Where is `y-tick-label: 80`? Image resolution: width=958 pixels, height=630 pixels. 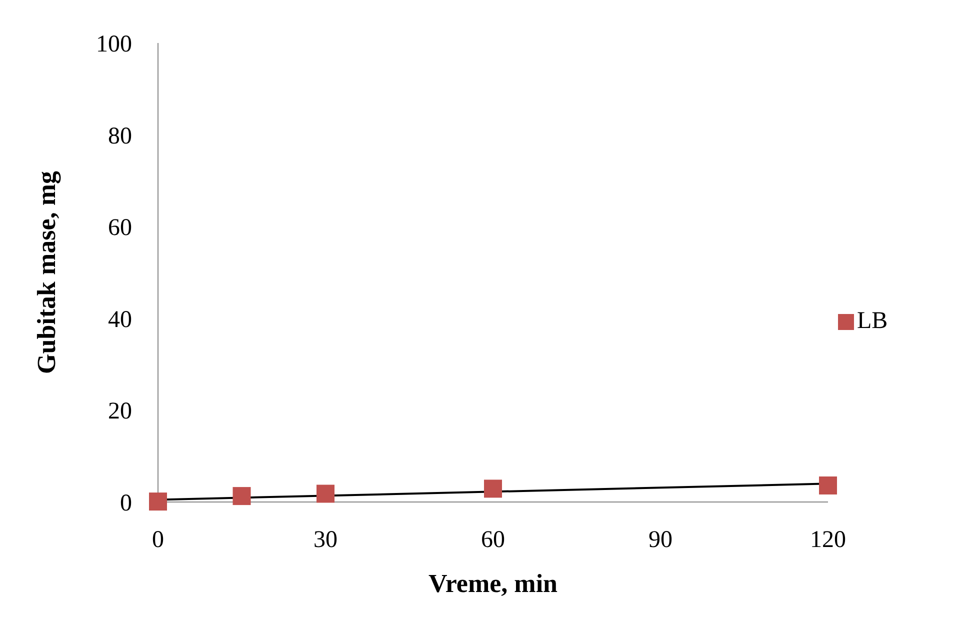
y-tick-label: 80 is located at coordinates (120, 136).